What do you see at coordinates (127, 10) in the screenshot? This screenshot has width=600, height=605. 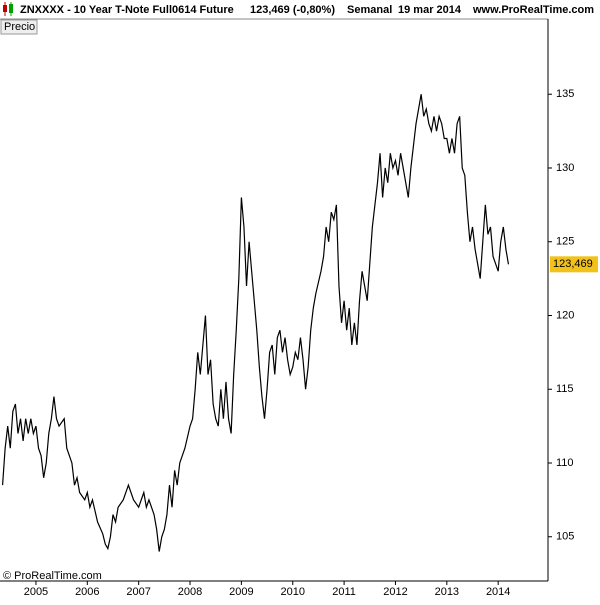 I see `chart-title: ZNXXXX - 10 Year T-Note Full0614 Future` at bounding box center [127, 10].